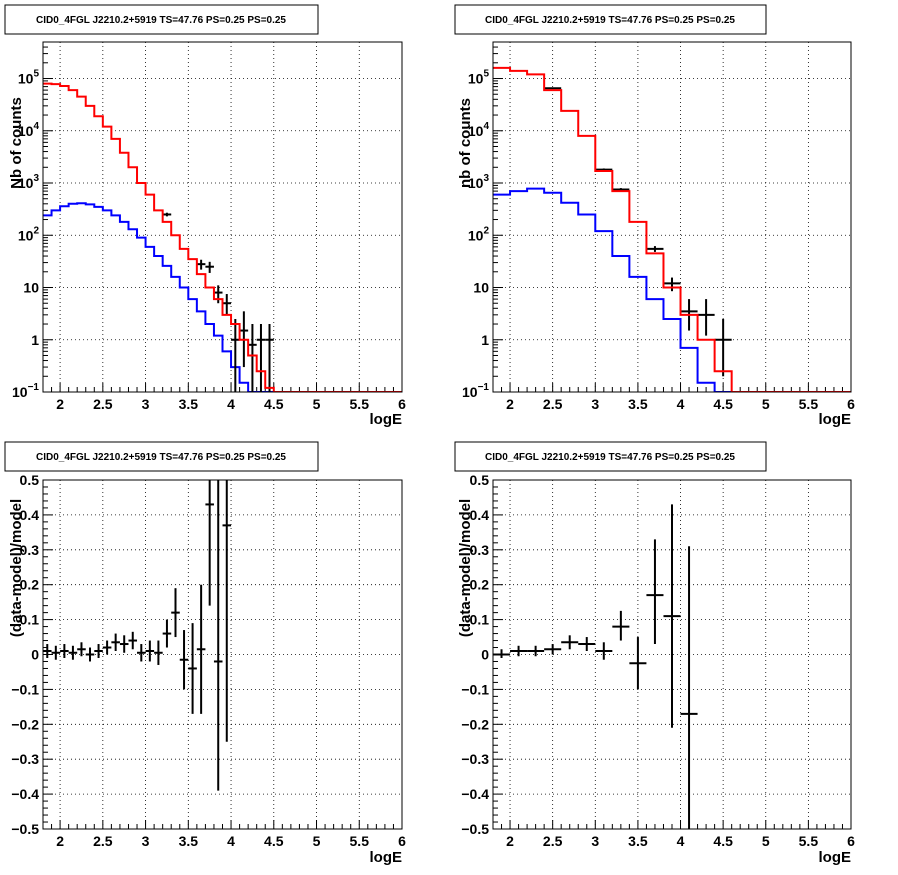  Describe the element at coordinates (481, 288) in the screenshot. I see `y-tick-label: 10` at that location.